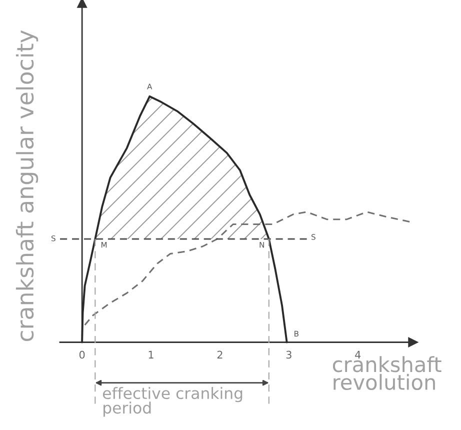 The image size is (461, 430). I want to click on x-tick-label: 2, so click(219, 354).